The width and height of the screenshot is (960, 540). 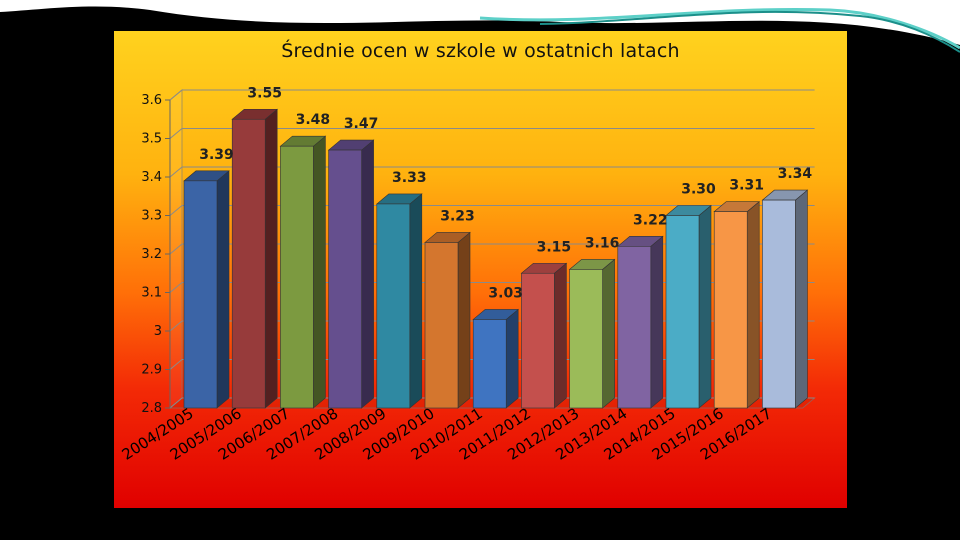 I want to click on data-label: 3.31, so click(x=746, y=186).